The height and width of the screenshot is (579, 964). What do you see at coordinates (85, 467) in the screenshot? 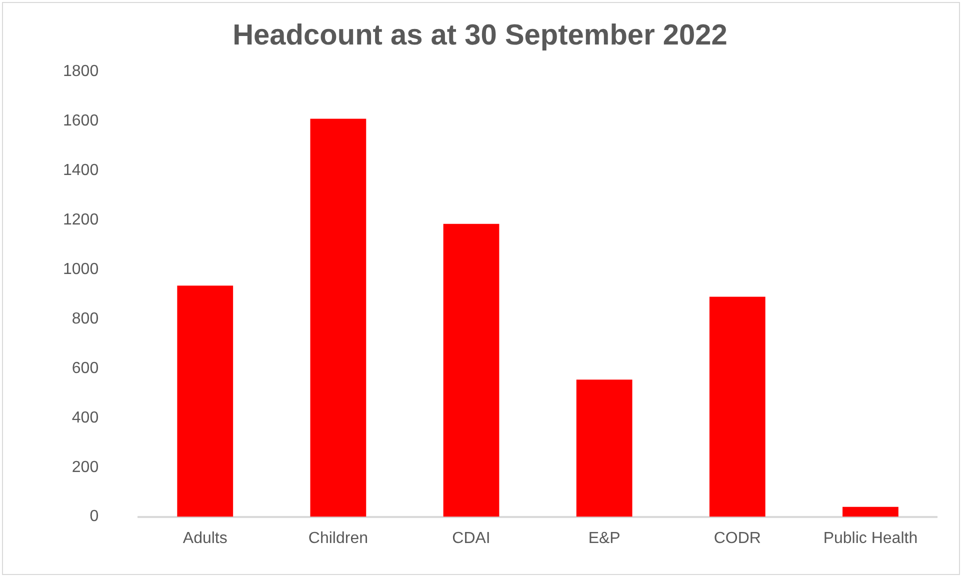
I see `y-tick-label: 200` at bounding box center [85, 467].